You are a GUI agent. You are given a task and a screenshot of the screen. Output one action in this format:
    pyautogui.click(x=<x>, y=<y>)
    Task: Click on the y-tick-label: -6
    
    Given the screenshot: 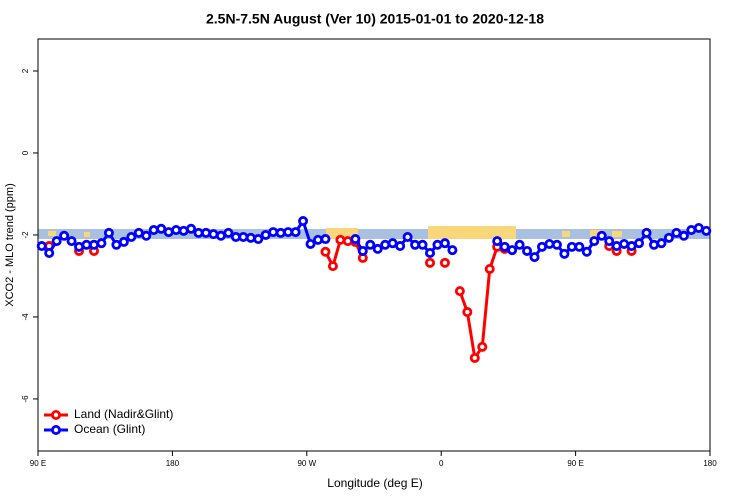 What is the action you would take?
    pyautogui.click(x=25, y=399)
    